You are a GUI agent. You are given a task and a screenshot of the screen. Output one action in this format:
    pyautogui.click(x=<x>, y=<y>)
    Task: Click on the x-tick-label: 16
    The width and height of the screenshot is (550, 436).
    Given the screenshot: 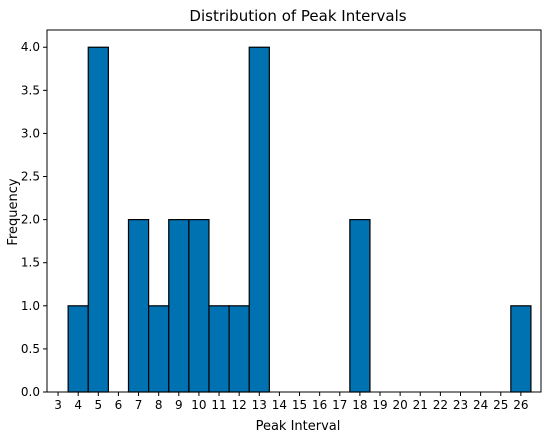 What is the action you would take?
    pyautogui.click(x=319, y=405)
    